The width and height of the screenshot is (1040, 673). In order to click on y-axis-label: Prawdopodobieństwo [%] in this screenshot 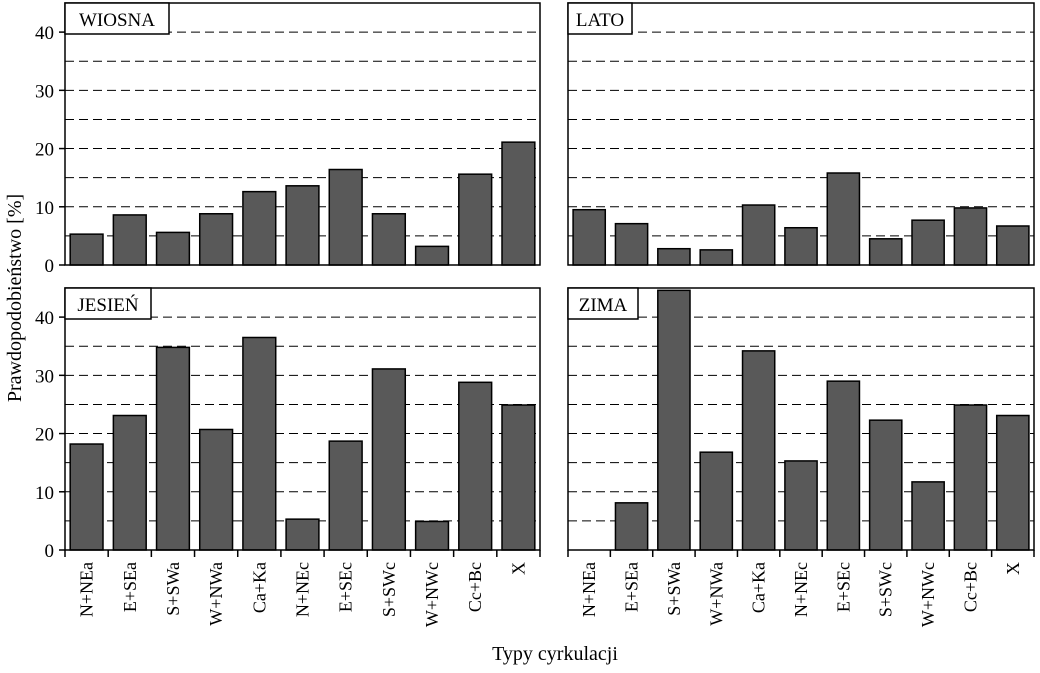, I will do `click(15, 298)`.